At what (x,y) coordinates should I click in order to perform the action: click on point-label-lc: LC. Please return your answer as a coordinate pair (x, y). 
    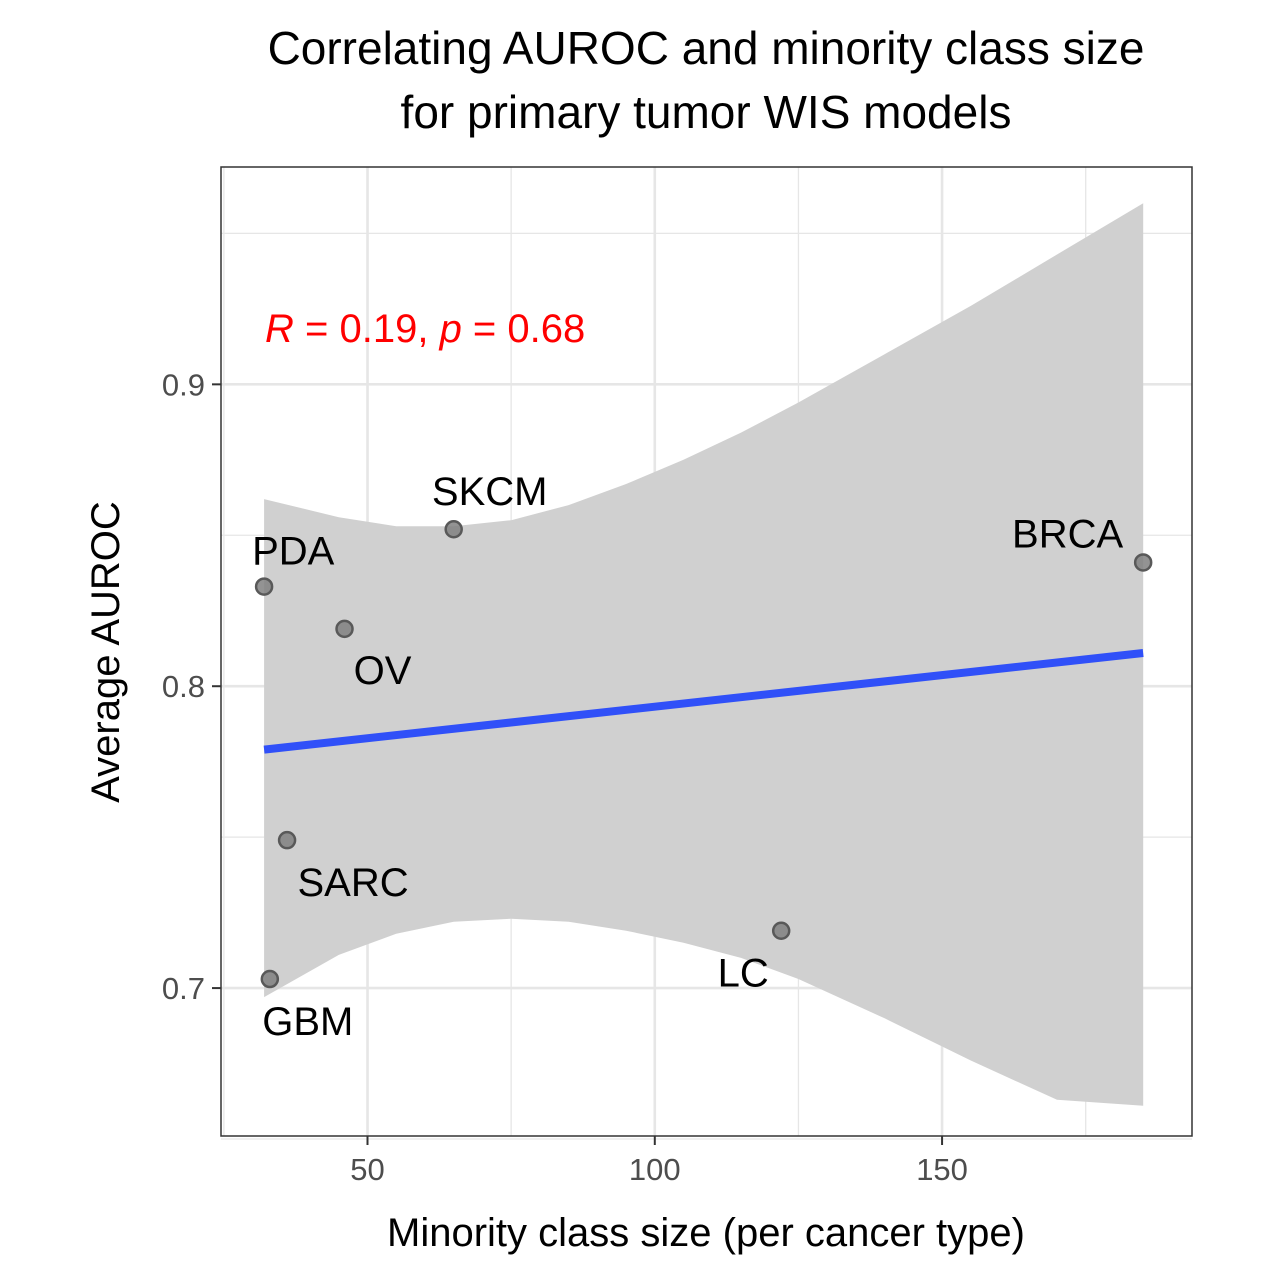
    Looking at the image, I should click on (743, 974).